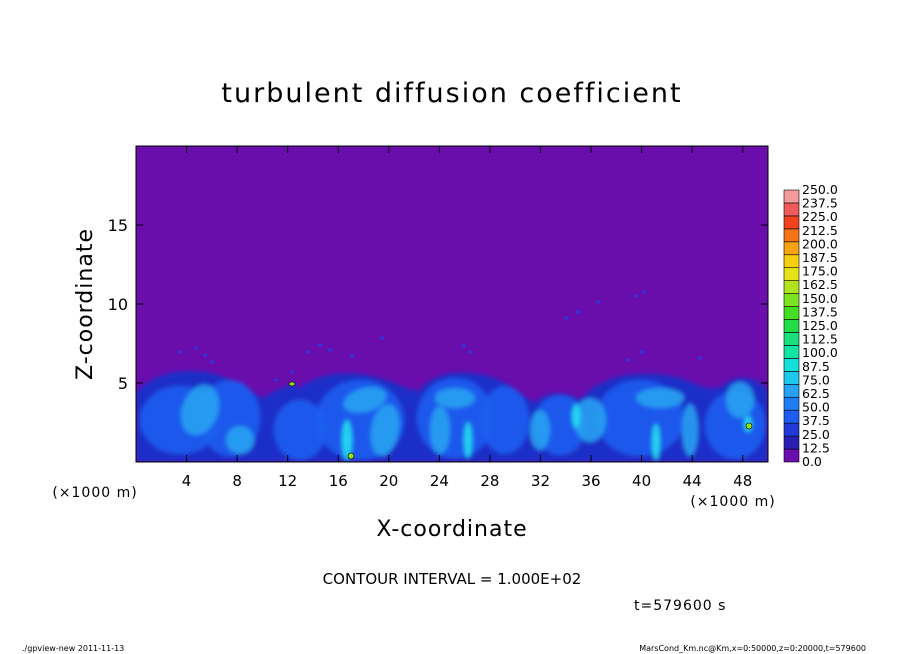 The image size is (904, 654). I want to click on x-axis-label: X-coordinate, so click(451, 529).